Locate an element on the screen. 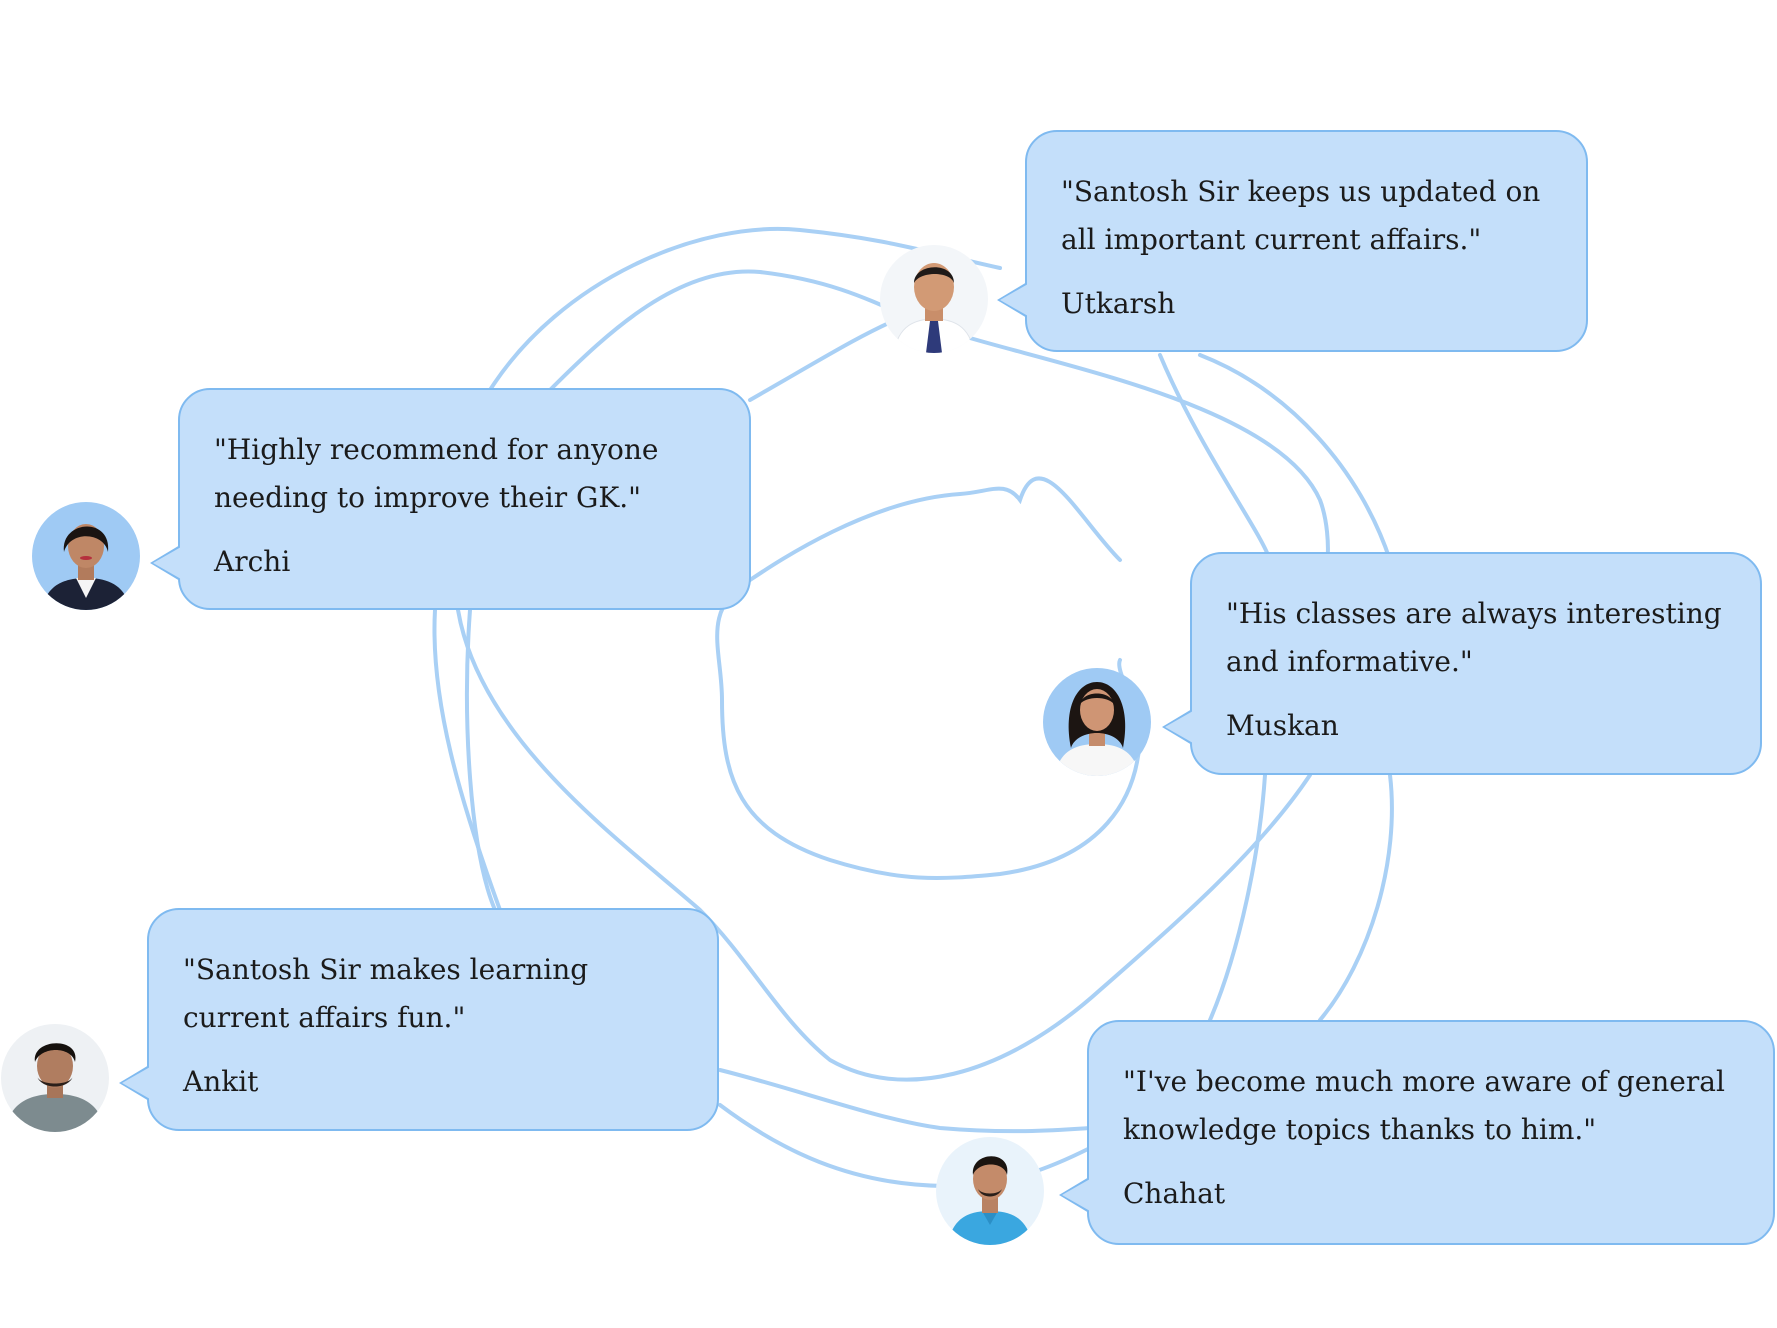 This screenshot has height=1328, width=1777. testimonial-author: Archi is located at coordinates (252, 561).